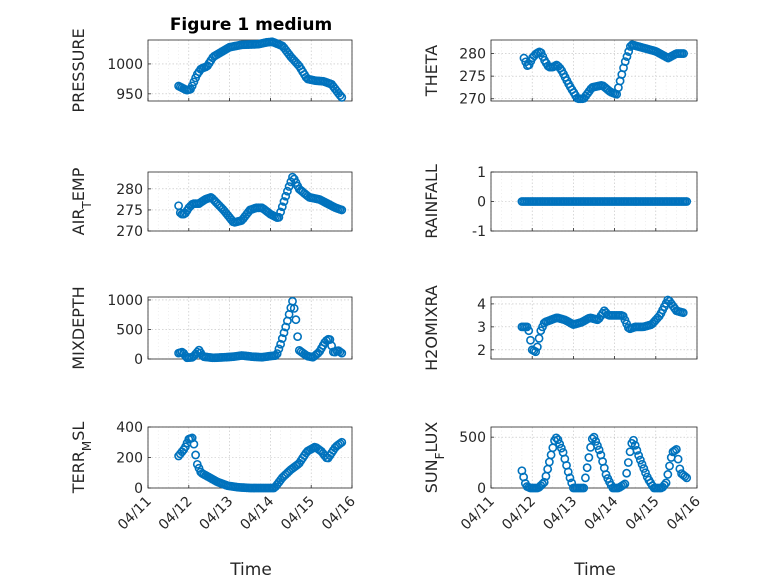 Image resolution: width=778 pixels, height=583 pixels. What do you see at coordinates (431, 71) in the screenshot?
I see `y-axis-label: THETA` at bounding box center [431, 71].